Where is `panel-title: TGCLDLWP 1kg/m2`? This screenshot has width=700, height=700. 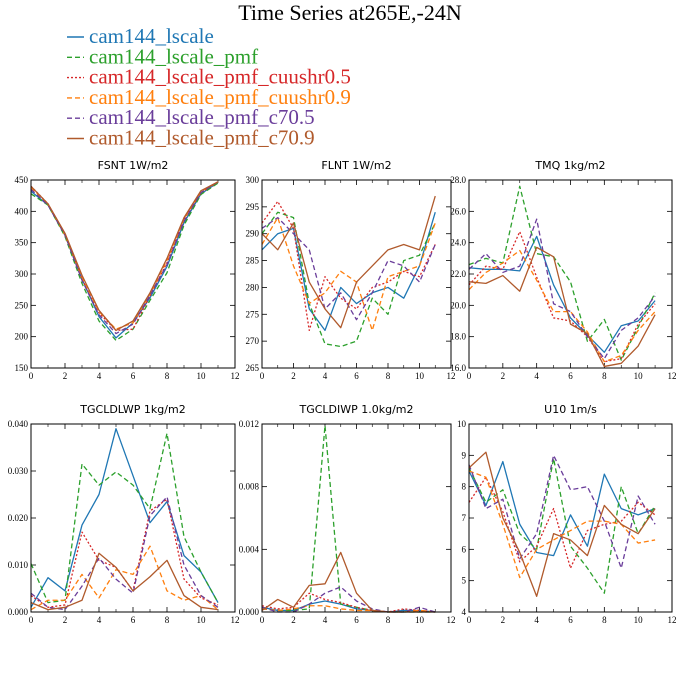 panel-title: TGCLDLWP 1kg/m2 is located at coordinates (132, 409).